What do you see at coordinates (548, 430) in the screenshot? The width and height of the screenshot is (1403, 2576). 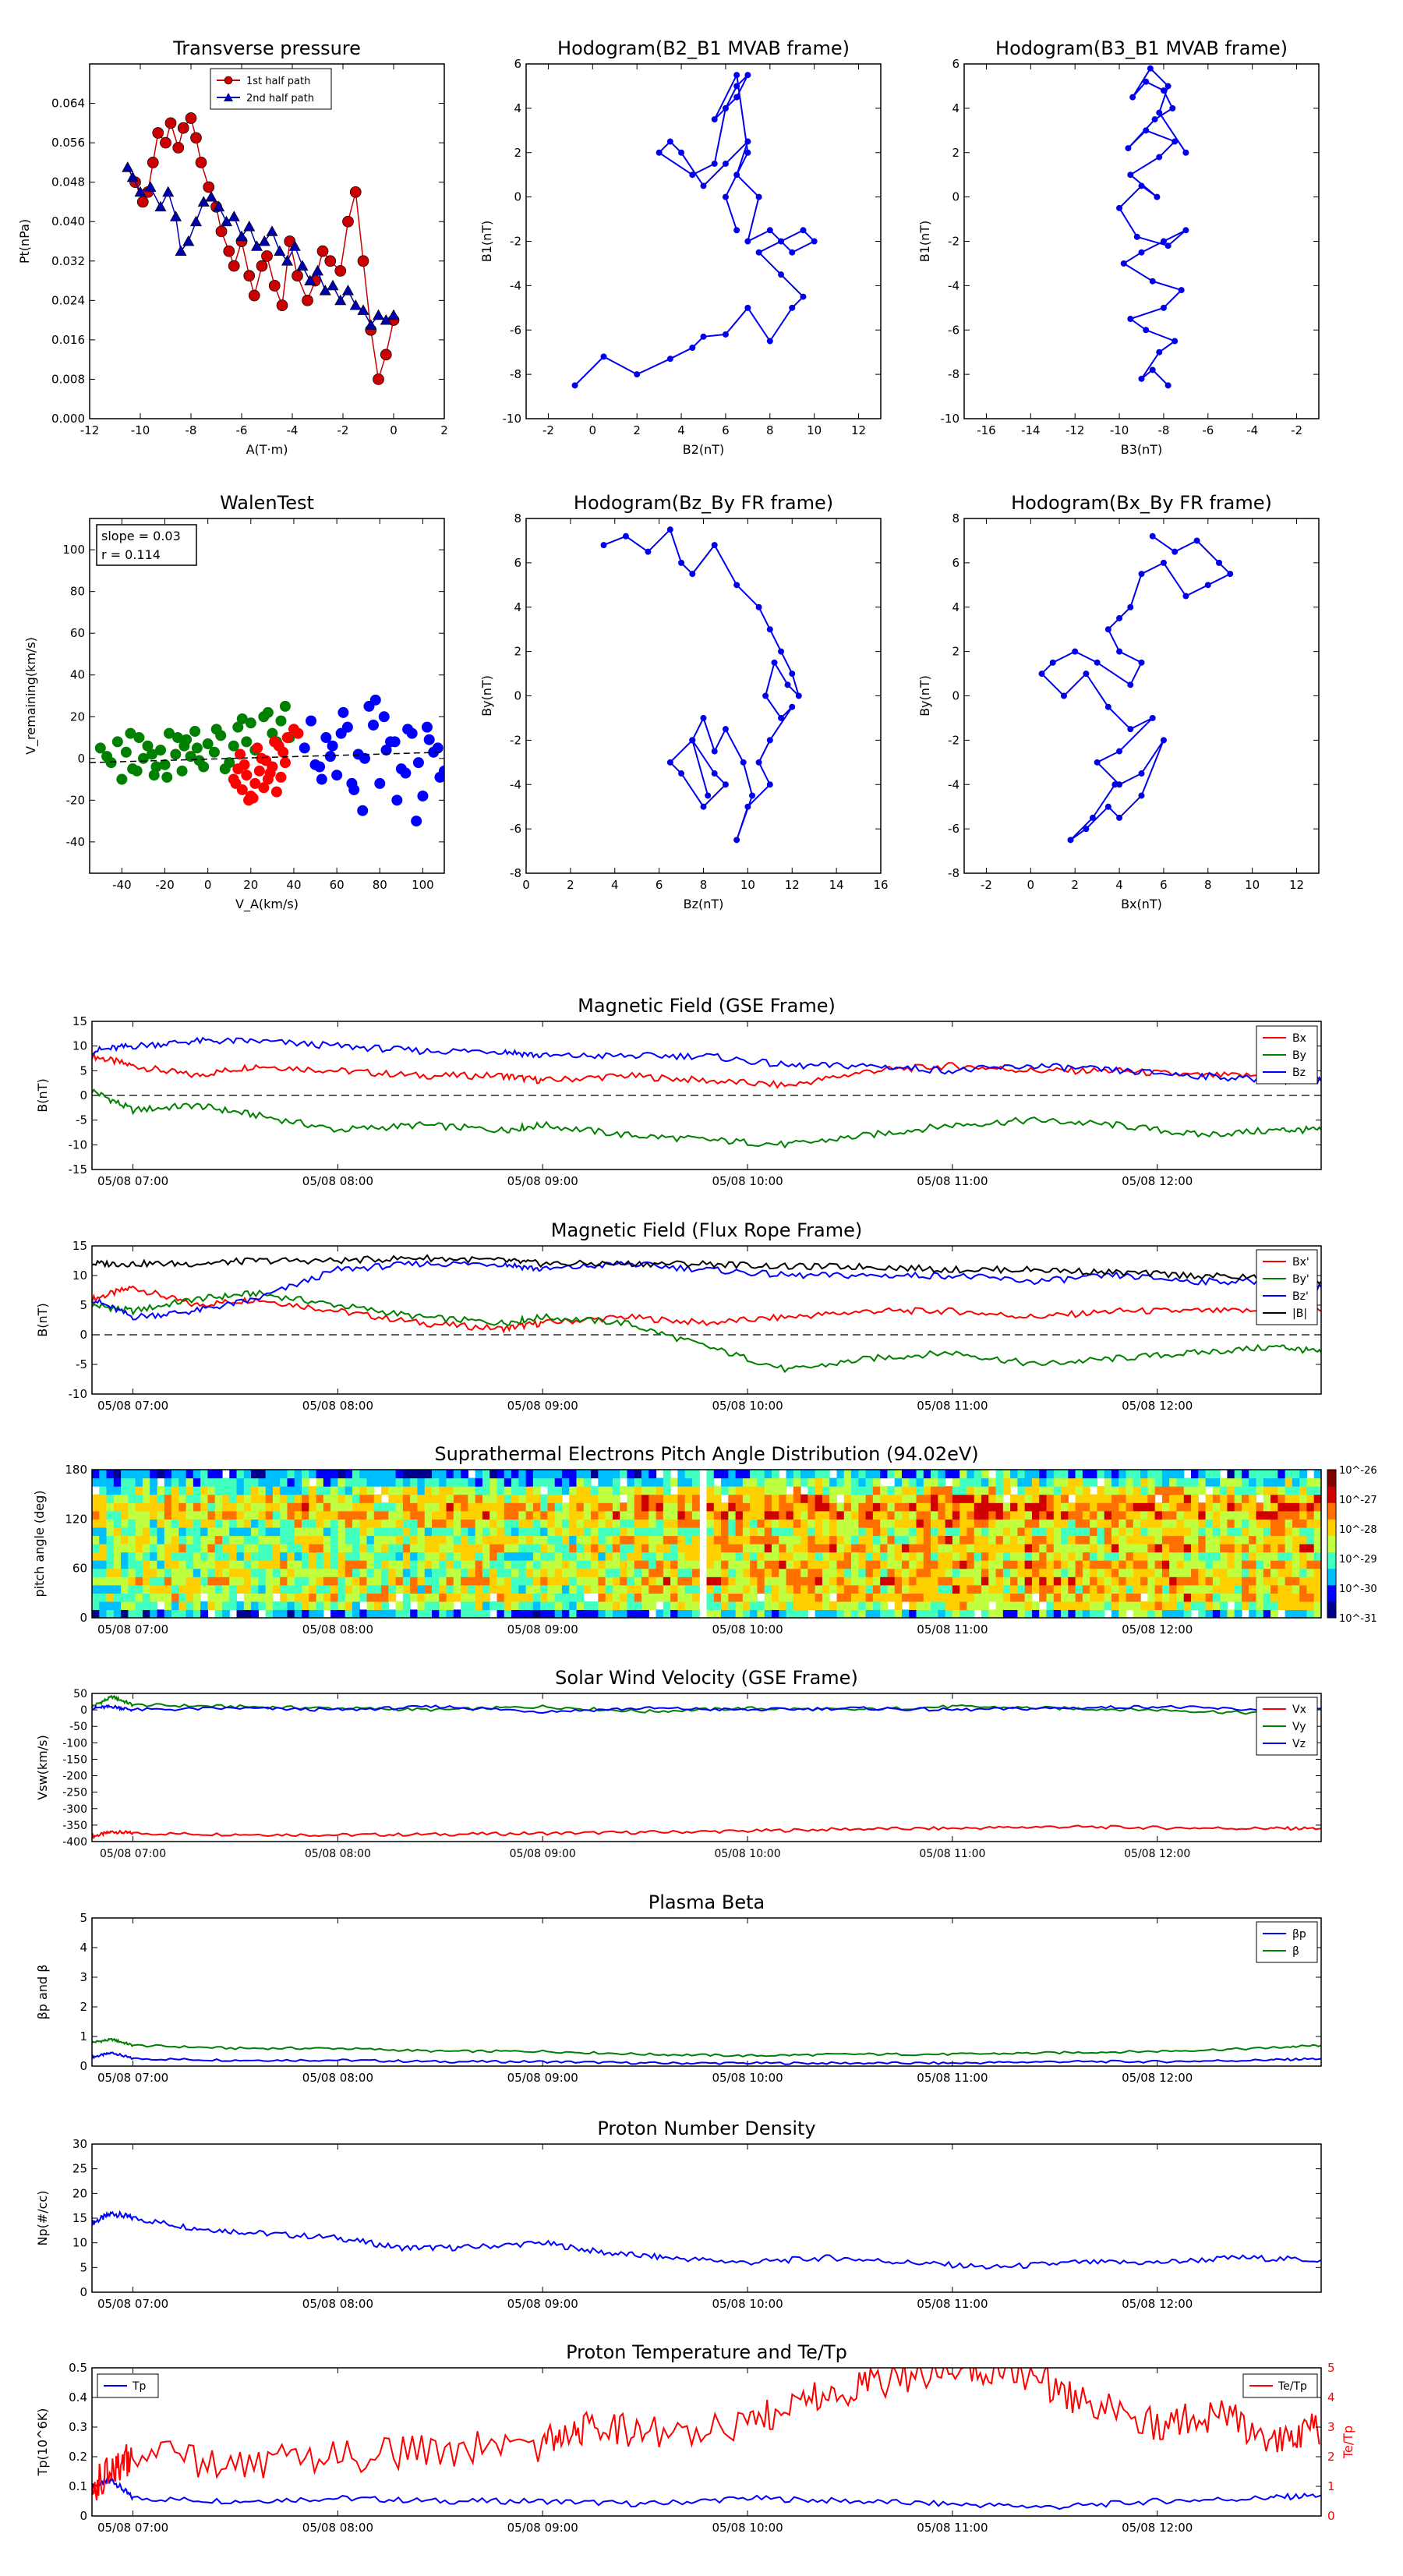 I see `x-tick-label: -2` at bounding box center [548, 430].